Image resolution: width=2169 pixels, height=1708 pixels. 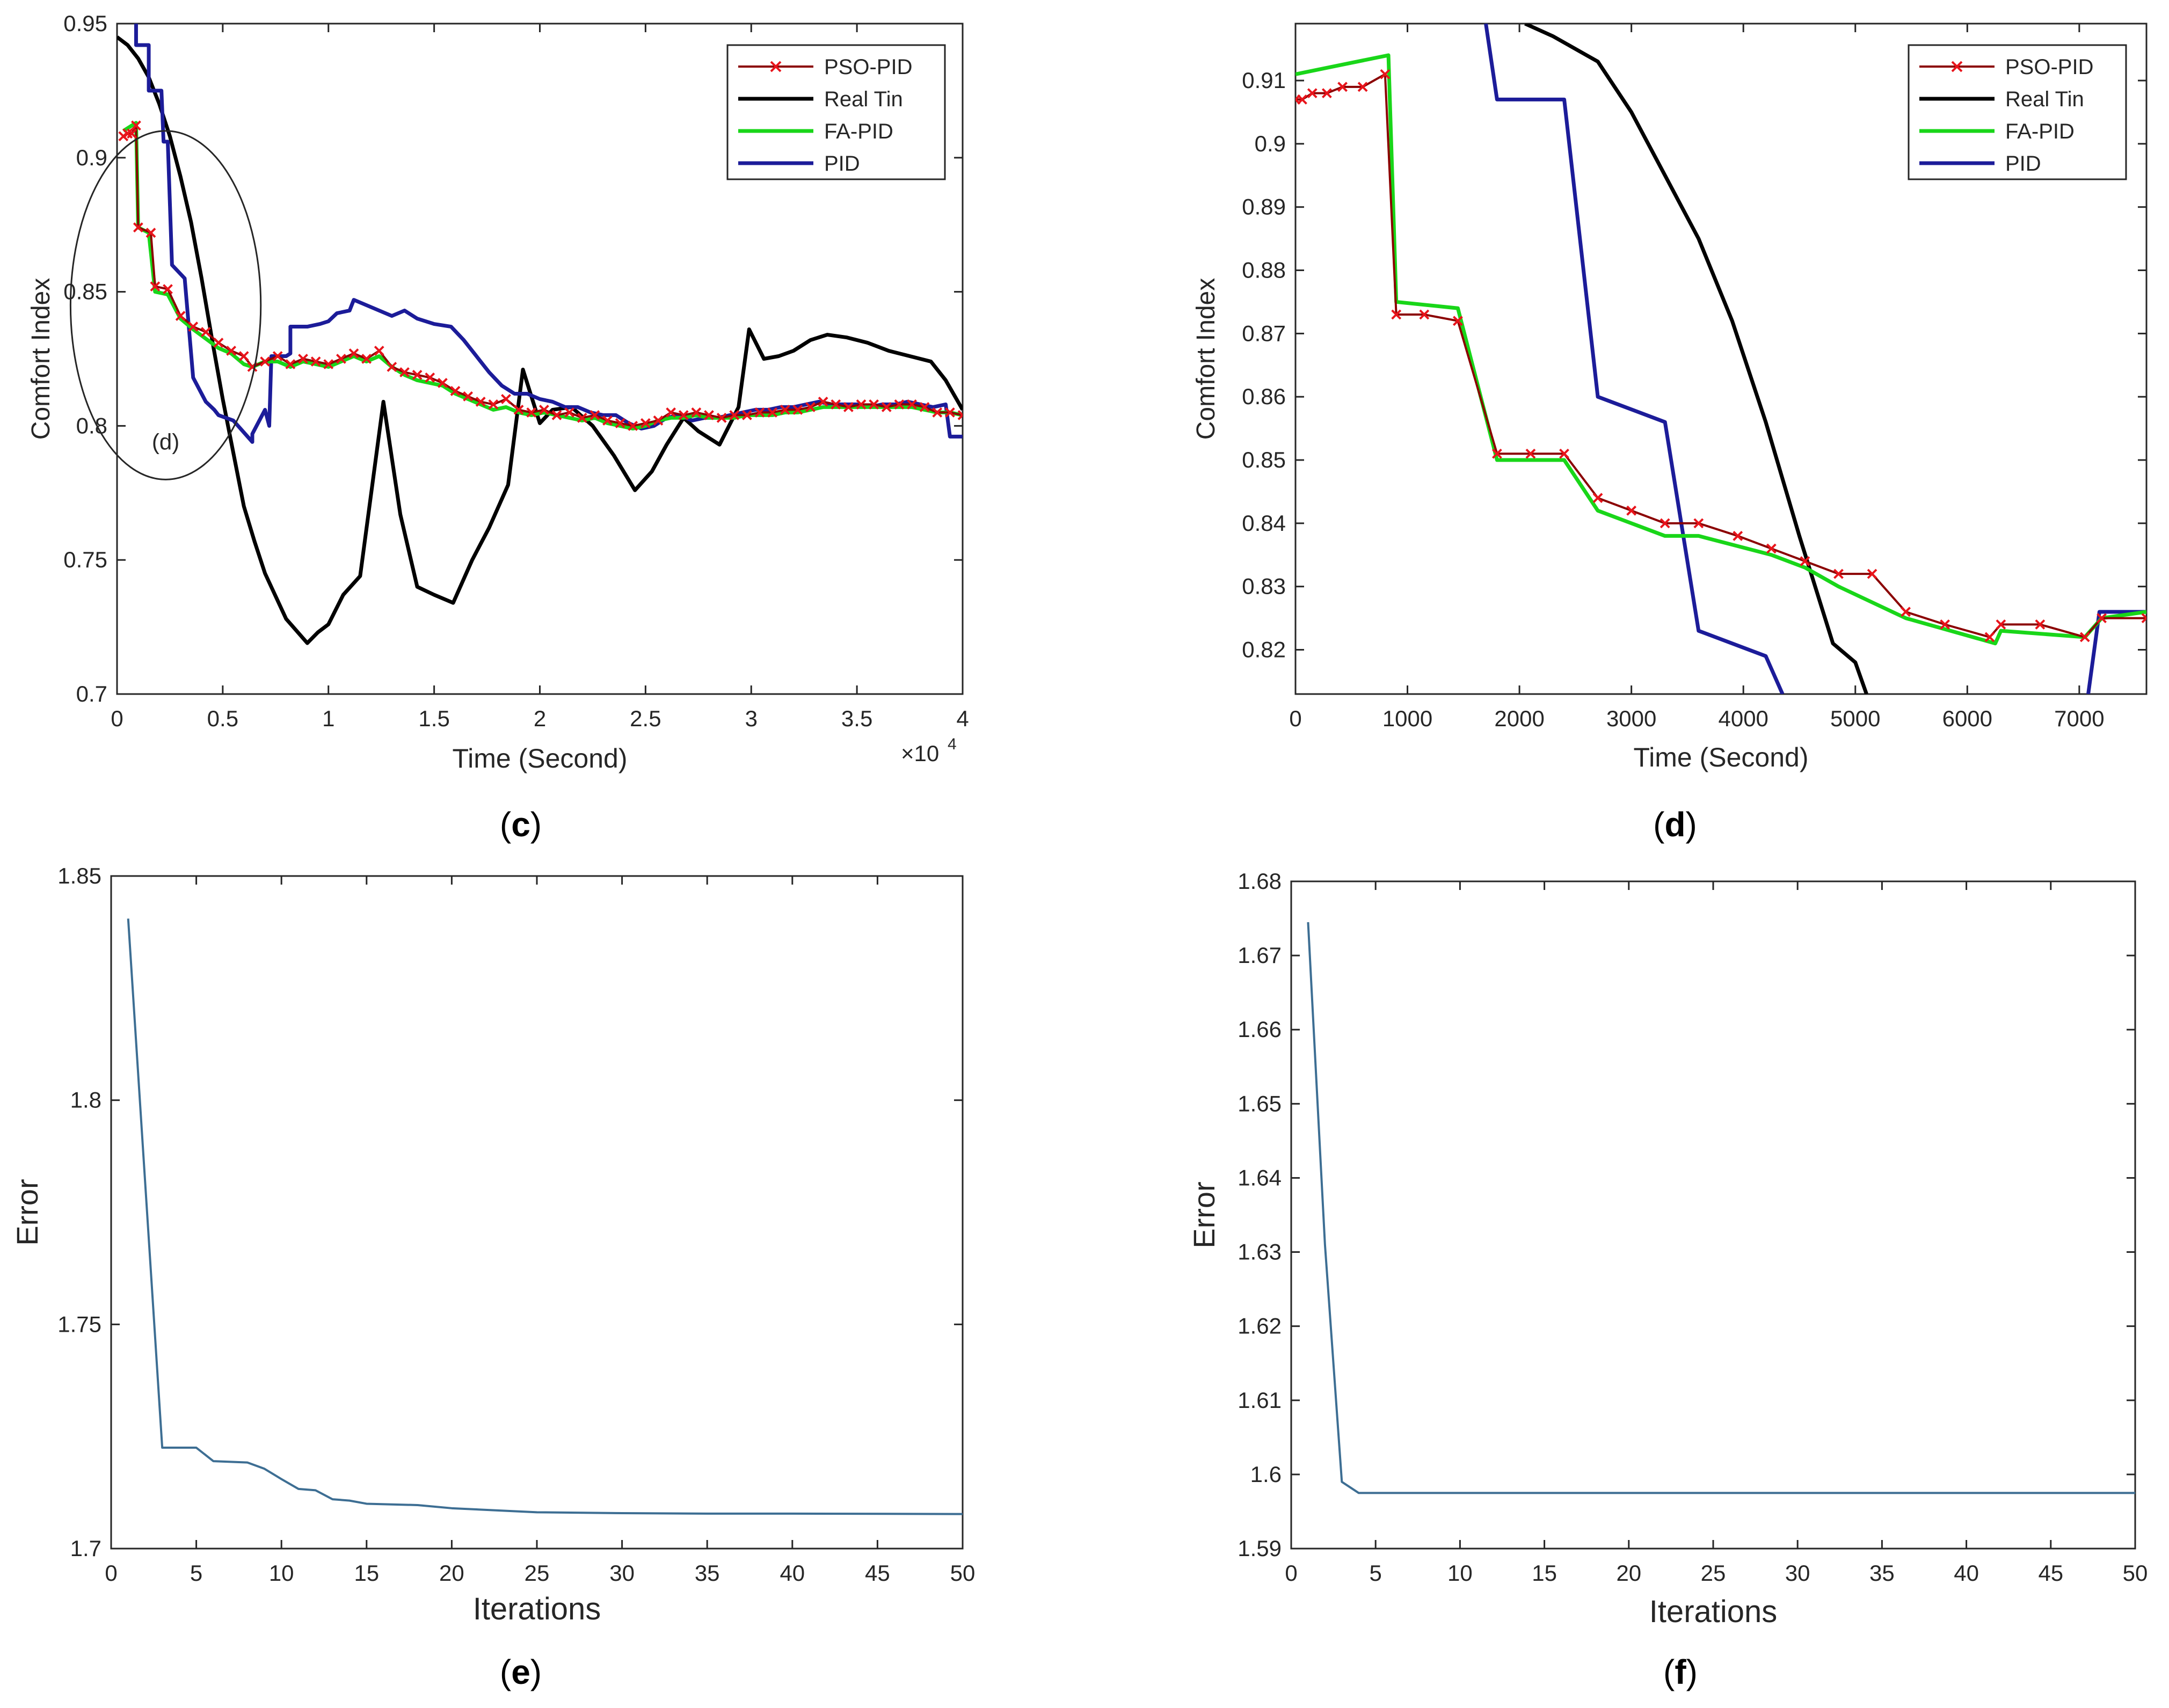 I want to click on y-tick-label: 0.84, so click(x=1264, y=523).